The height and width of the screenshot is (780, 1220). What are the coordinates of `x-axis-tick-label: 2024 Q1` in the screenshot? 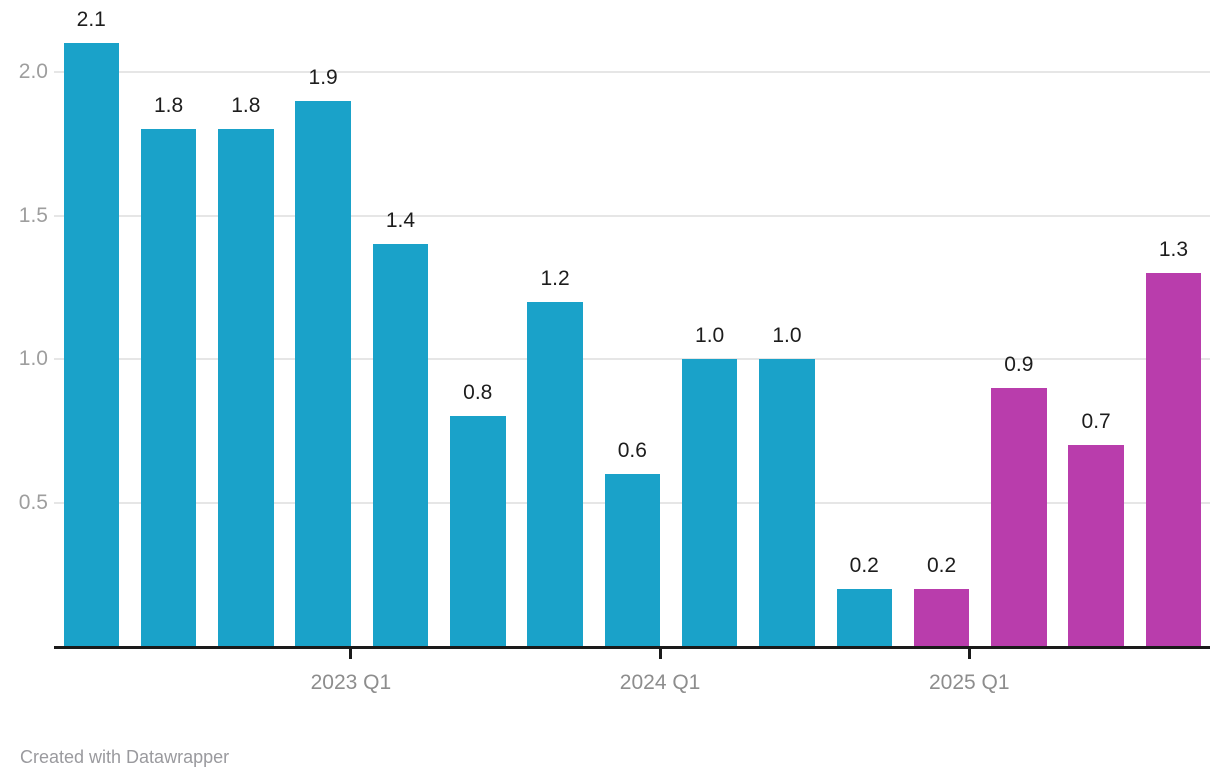 It's located at (660, 682).